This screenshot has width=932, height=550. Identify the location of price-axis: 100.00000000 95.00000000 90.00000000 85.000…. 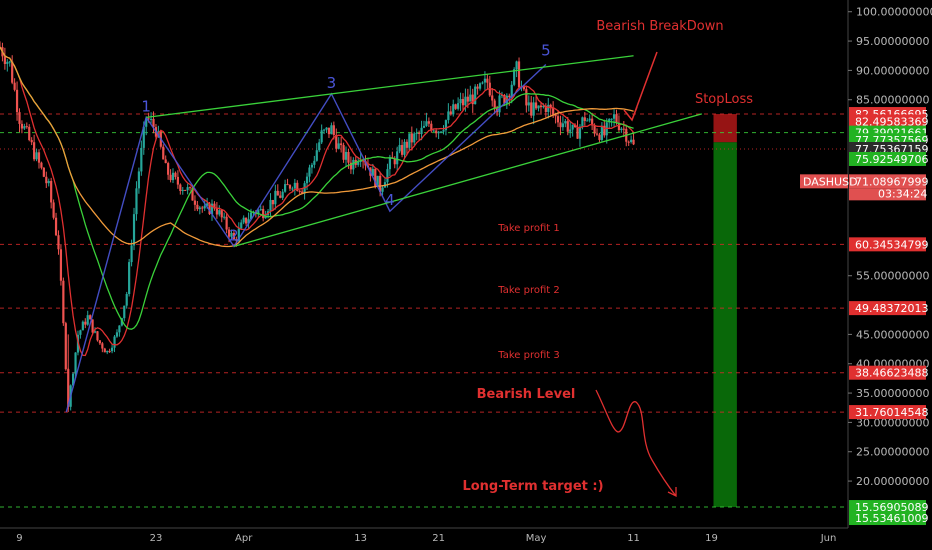
(890, 247).